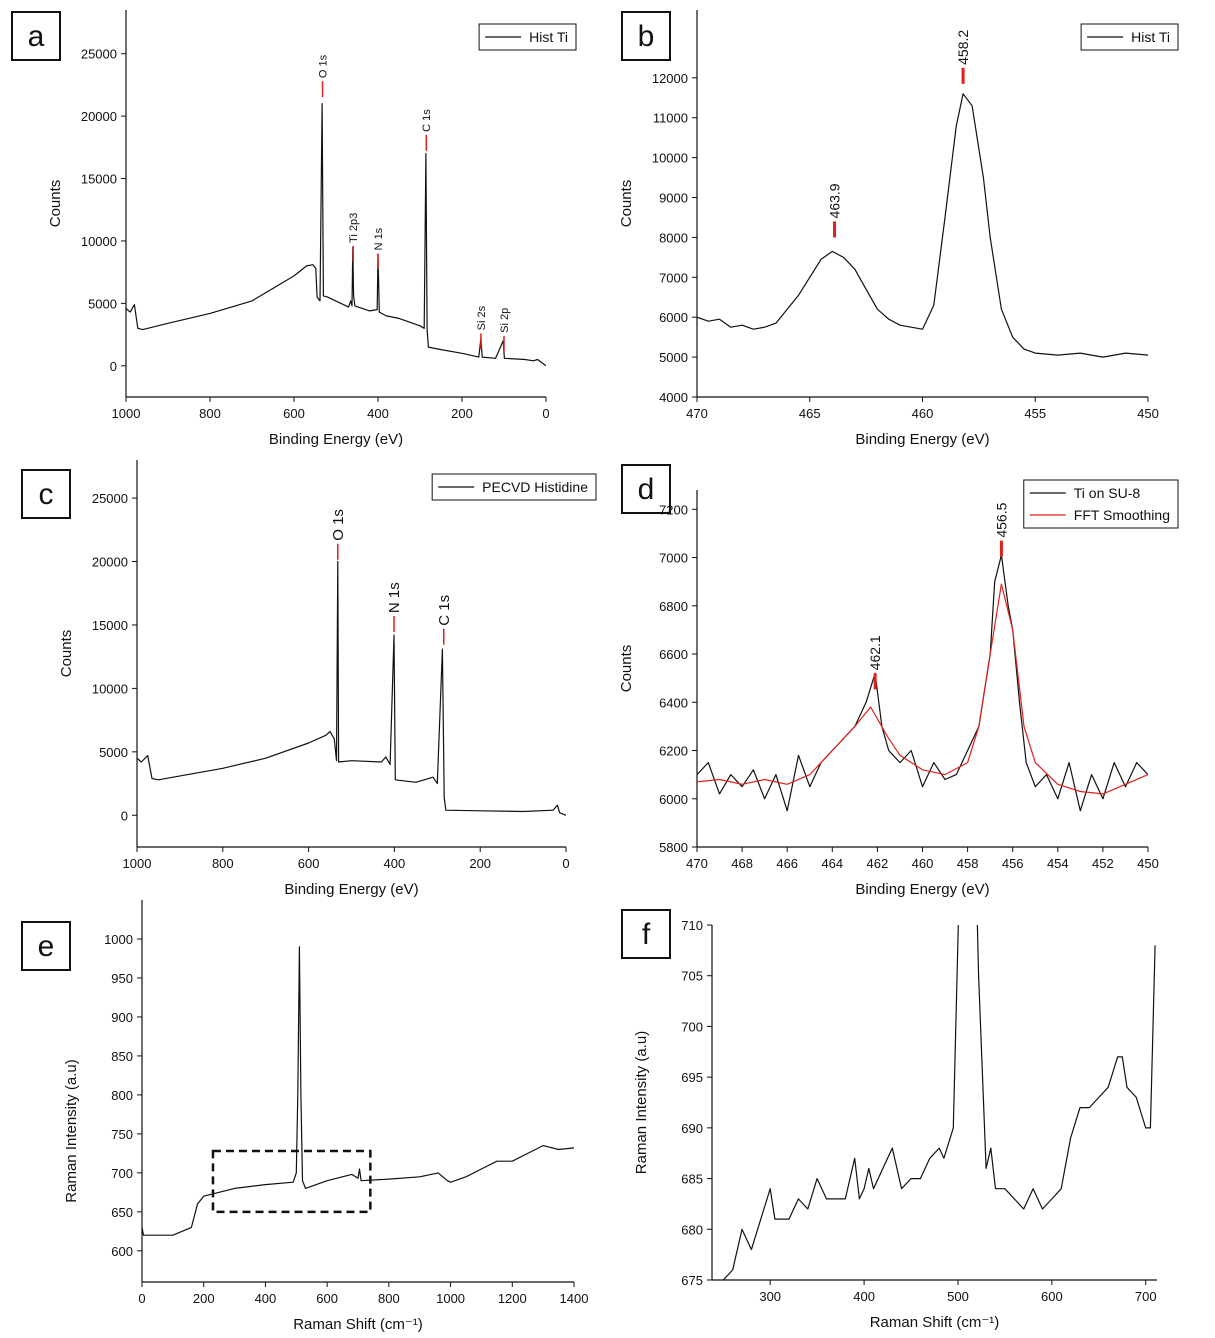  I want to click on y-tick-label: 685, so click(692, 1179).